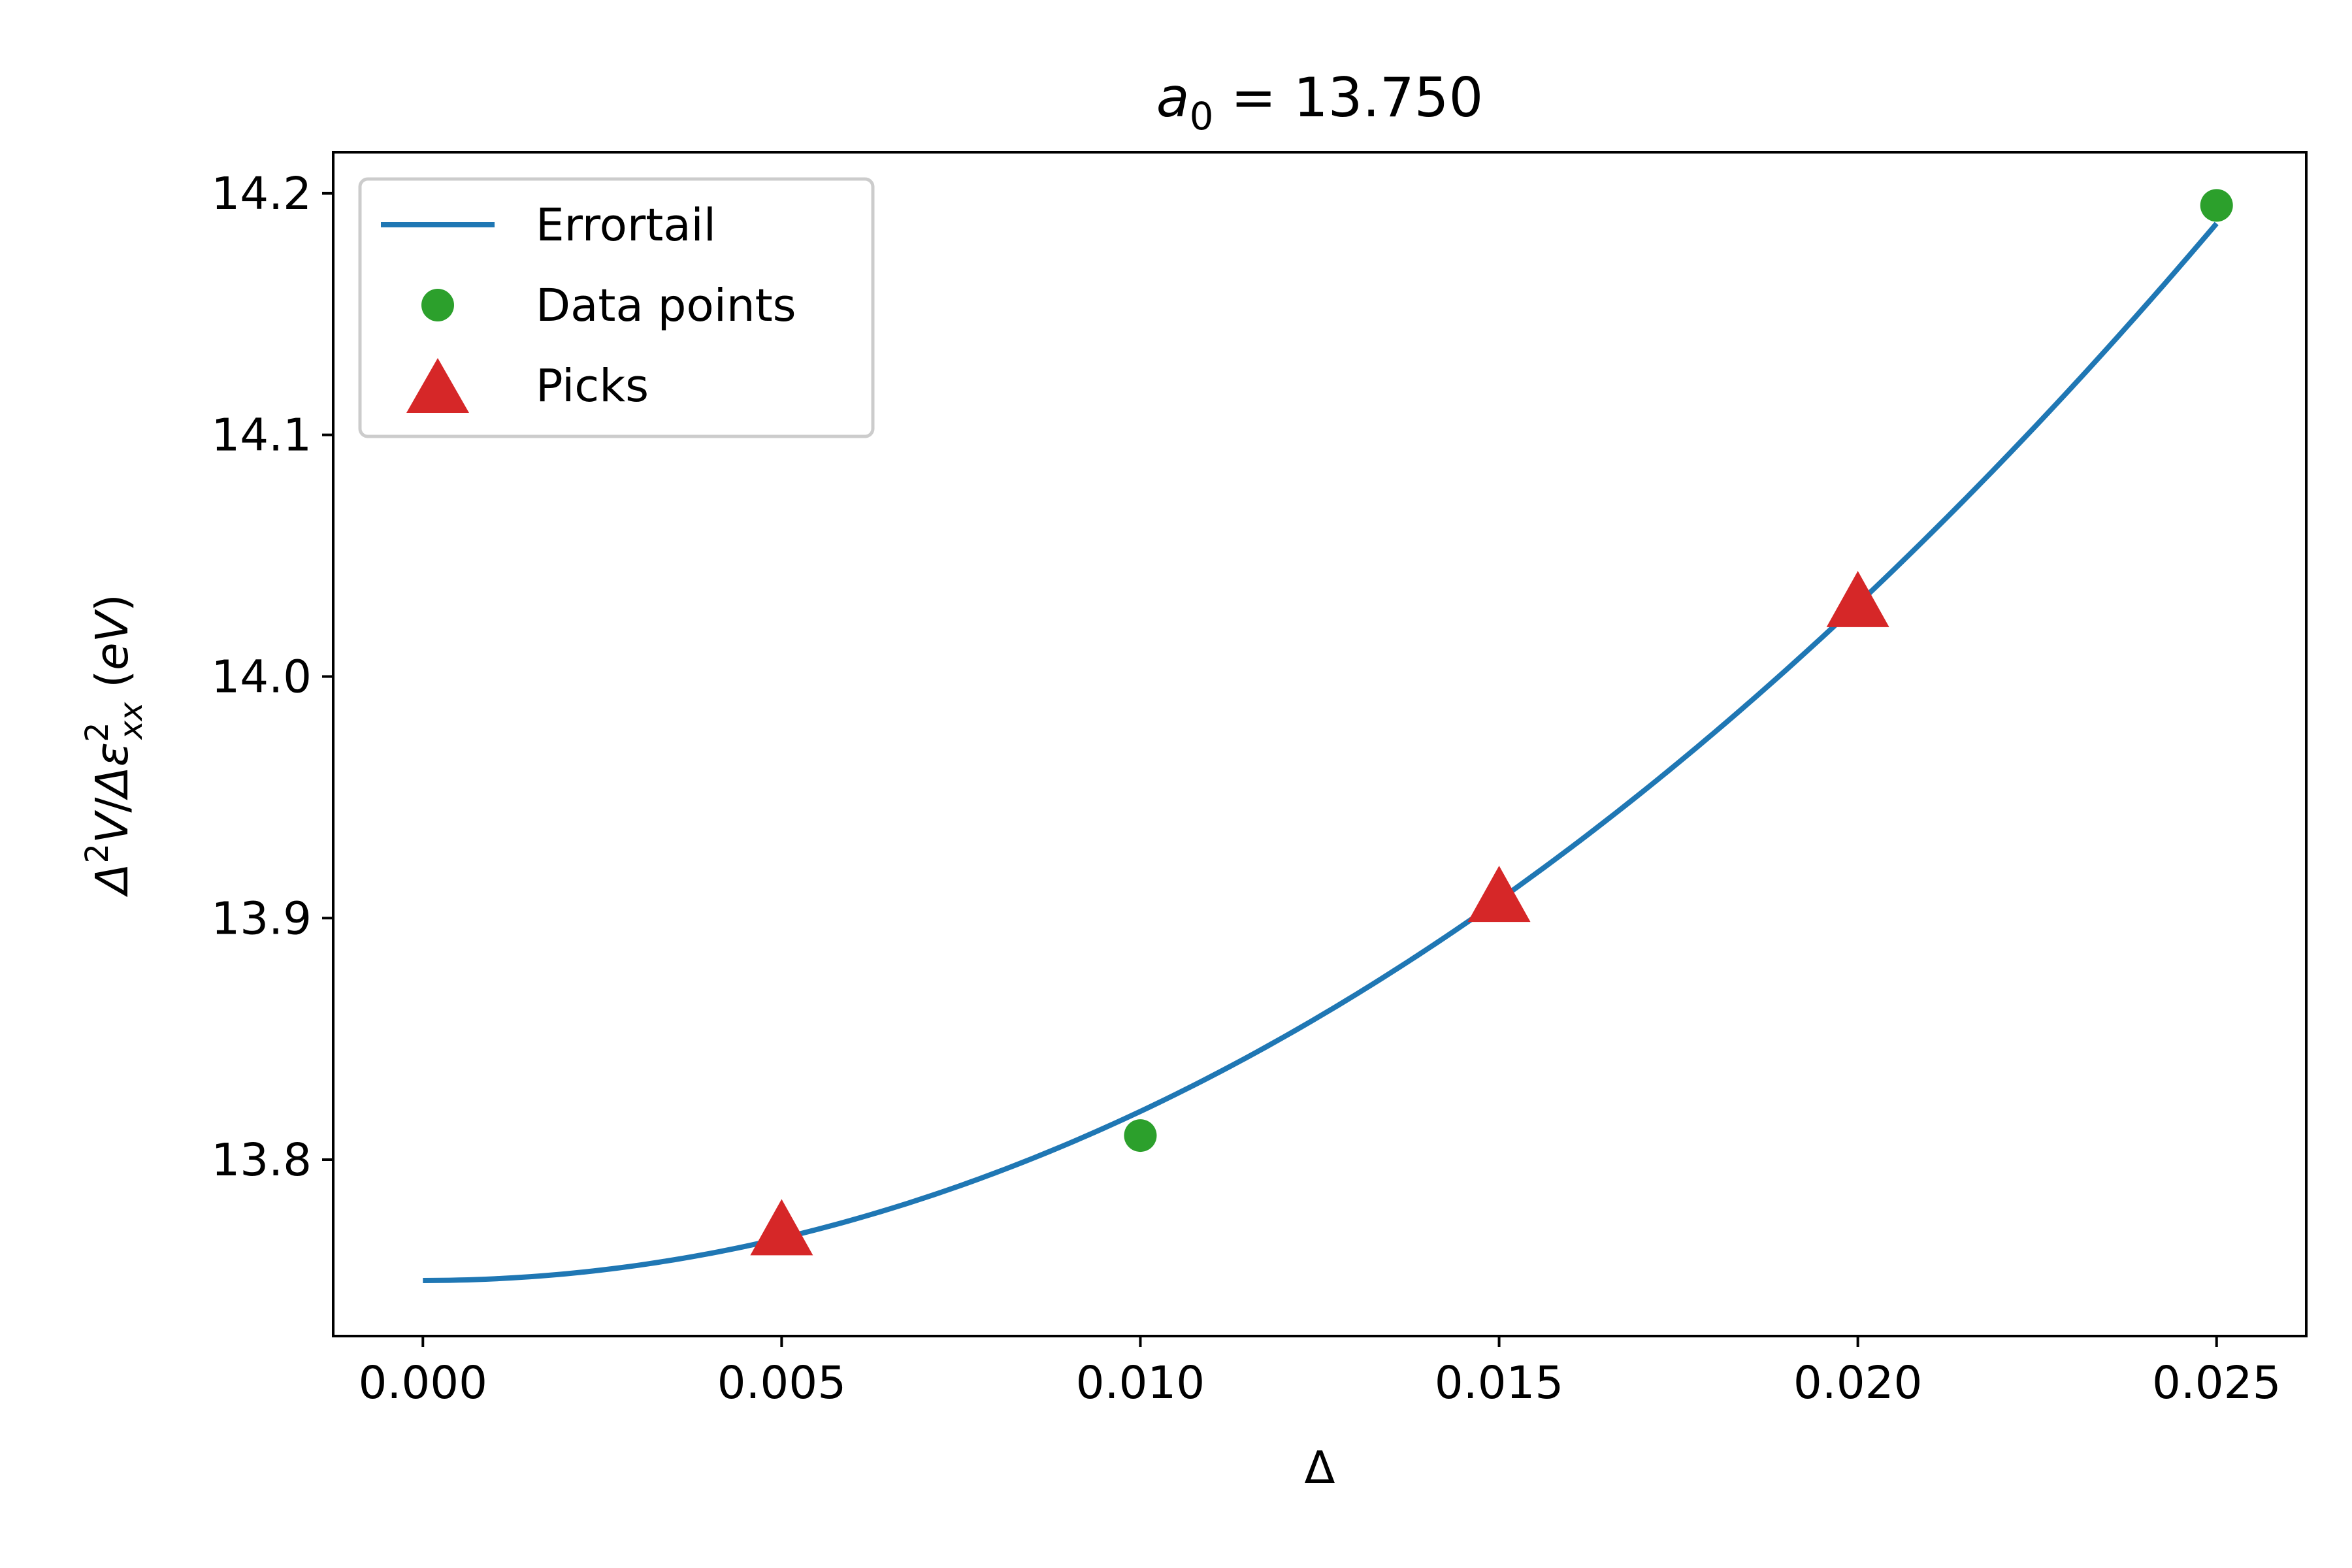 The image size is (2352, 1568). What do you see at coordinates (1320, 102) in the screenshot?
I see `chart-title: a0 = 13.750` at bounding box center [1320, 102].